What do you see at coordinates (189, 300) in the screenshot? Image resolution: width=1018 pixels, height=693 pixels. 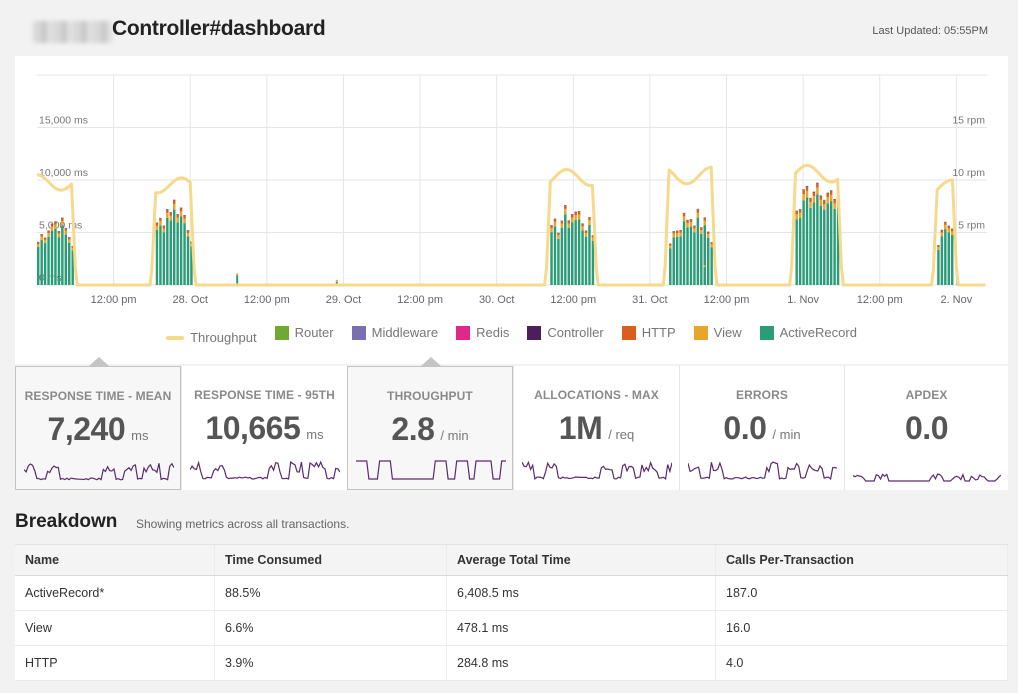 I see `x-tick-label: 28. Oct` at bounding box center [189, 300].